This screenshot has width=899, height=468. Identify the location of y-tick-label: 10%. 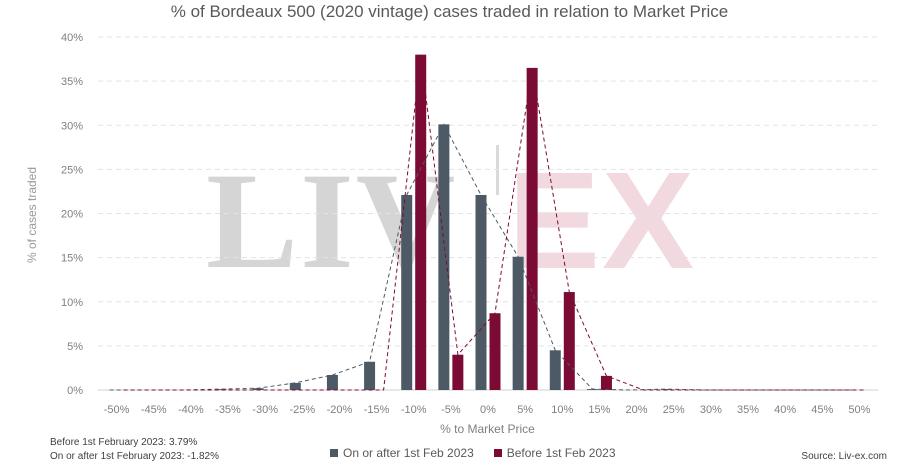
(72, 303).